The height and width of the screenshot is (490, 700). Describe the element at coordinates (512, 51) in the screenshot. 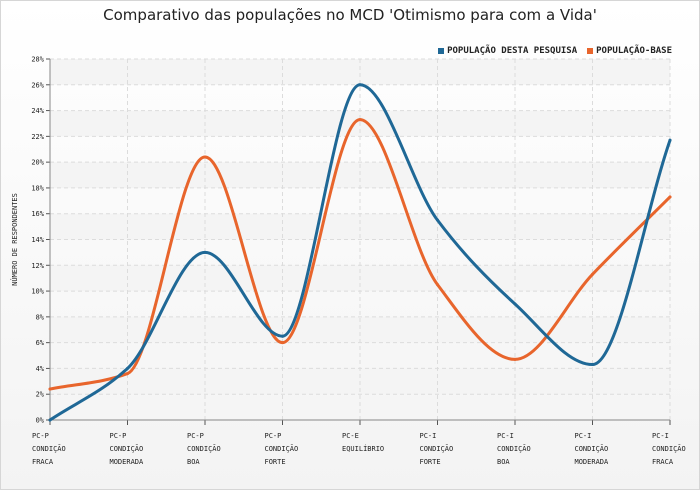

I see `legend-label-series-1: POPULAÇÃO DESTA PESQUISA` at that location.